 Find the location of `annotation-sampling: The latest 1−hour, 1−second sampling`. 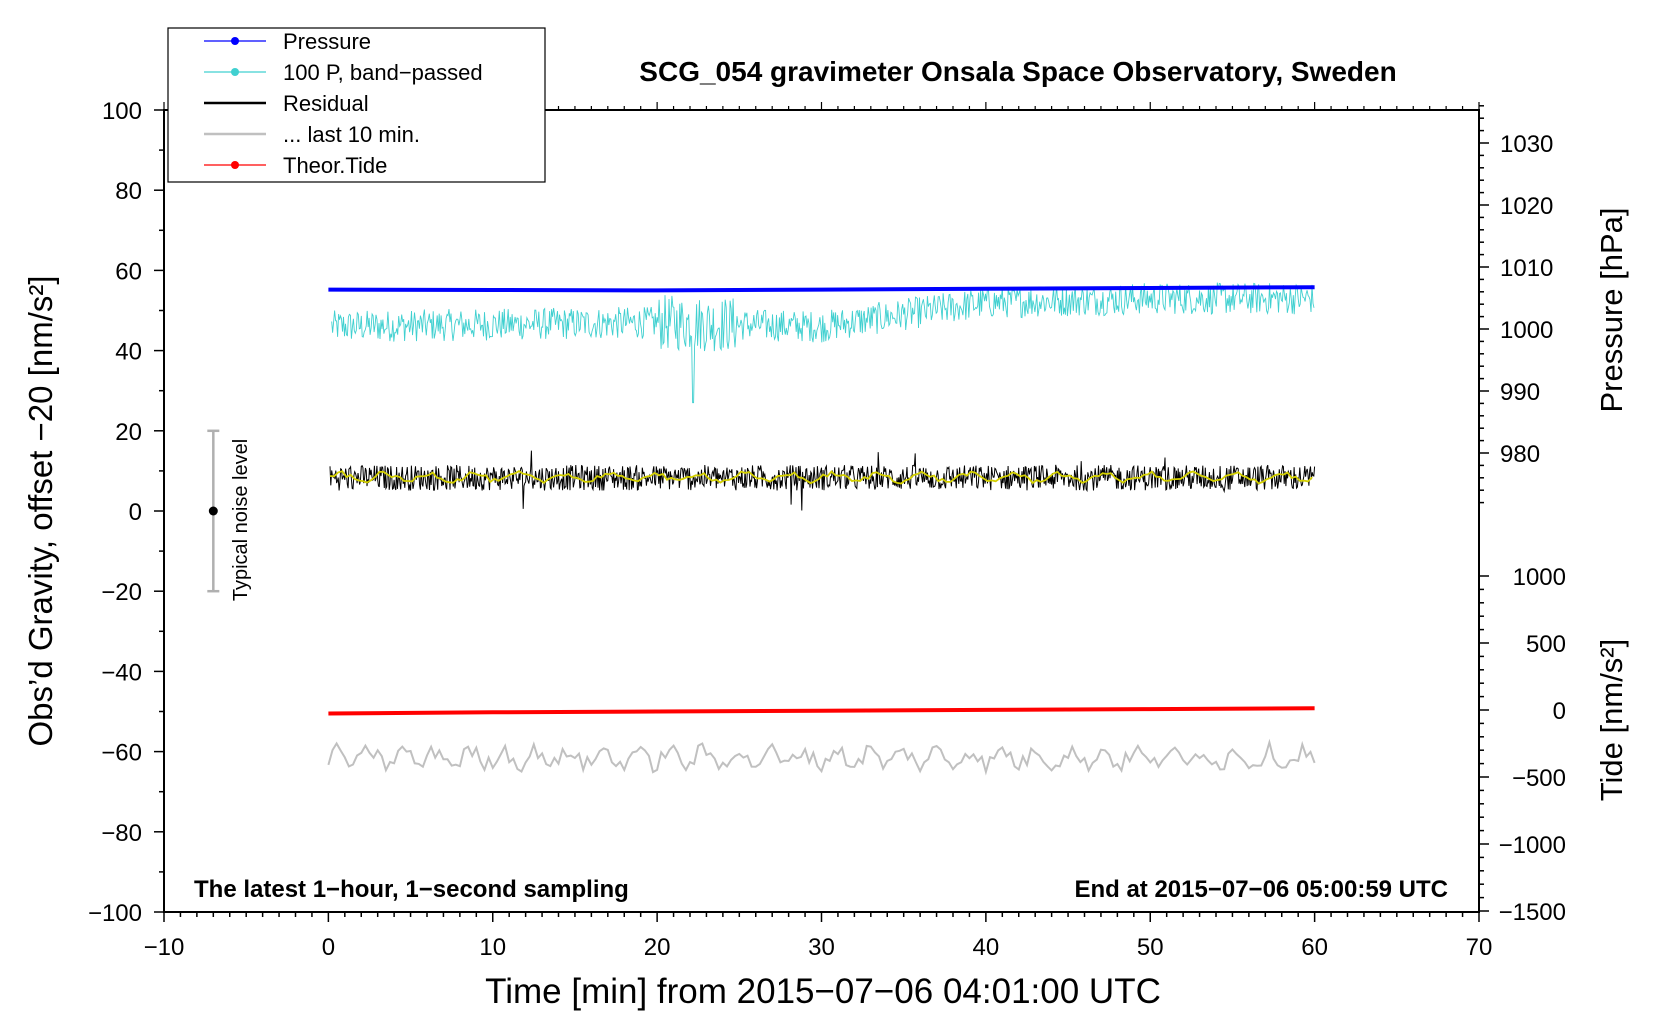

annotation-sampling: The latest 1−hour, 1−second sampling is located at coordinates (411, 889).